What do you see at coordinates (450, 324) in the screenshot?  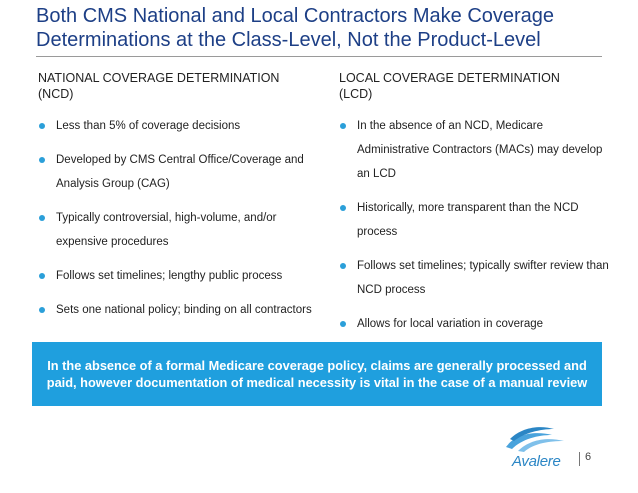 I see `lcd-bullet-text: Allows for local variation in coverage` at bounding box center [450, 324].